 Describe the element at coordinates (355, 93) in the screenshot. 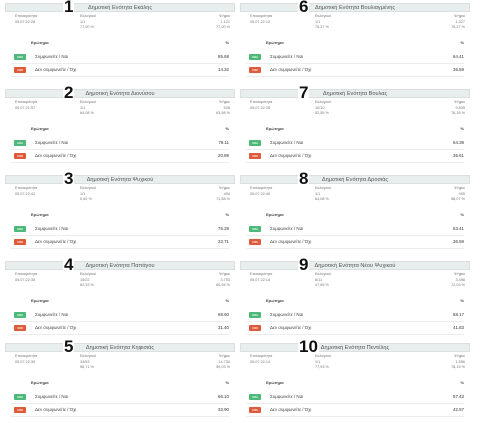

I see `panel-title-bar: Δημοτική Ενότητα Βουλας` at that location.